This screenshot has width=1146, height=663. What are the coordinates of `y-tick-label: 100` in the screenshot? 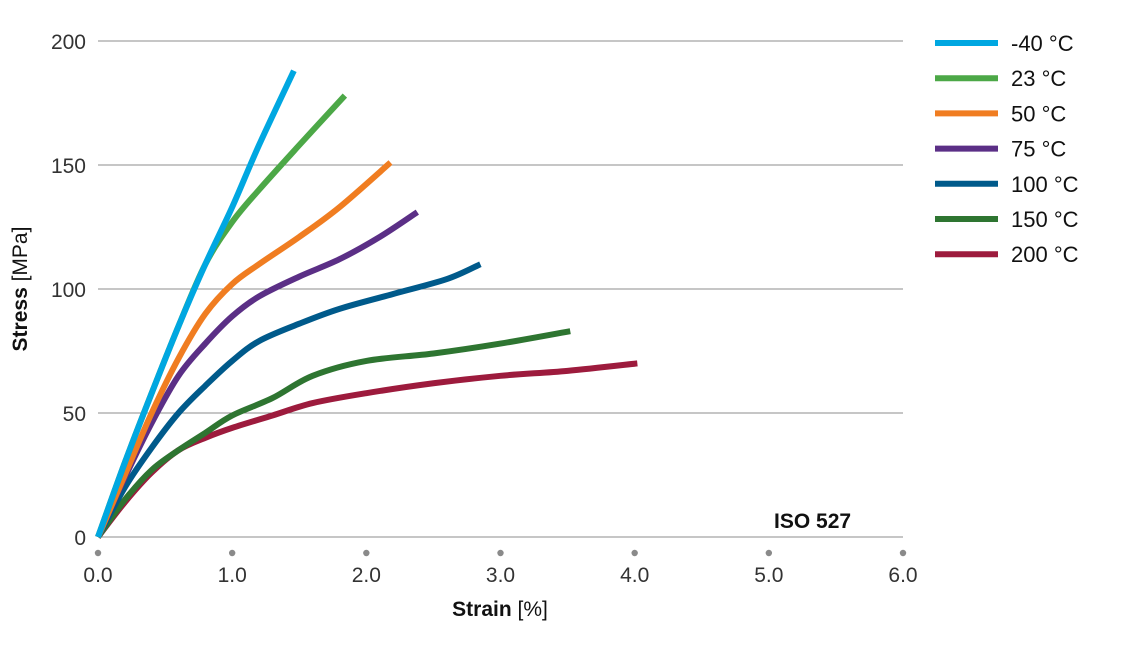 It's located at (68, 290).